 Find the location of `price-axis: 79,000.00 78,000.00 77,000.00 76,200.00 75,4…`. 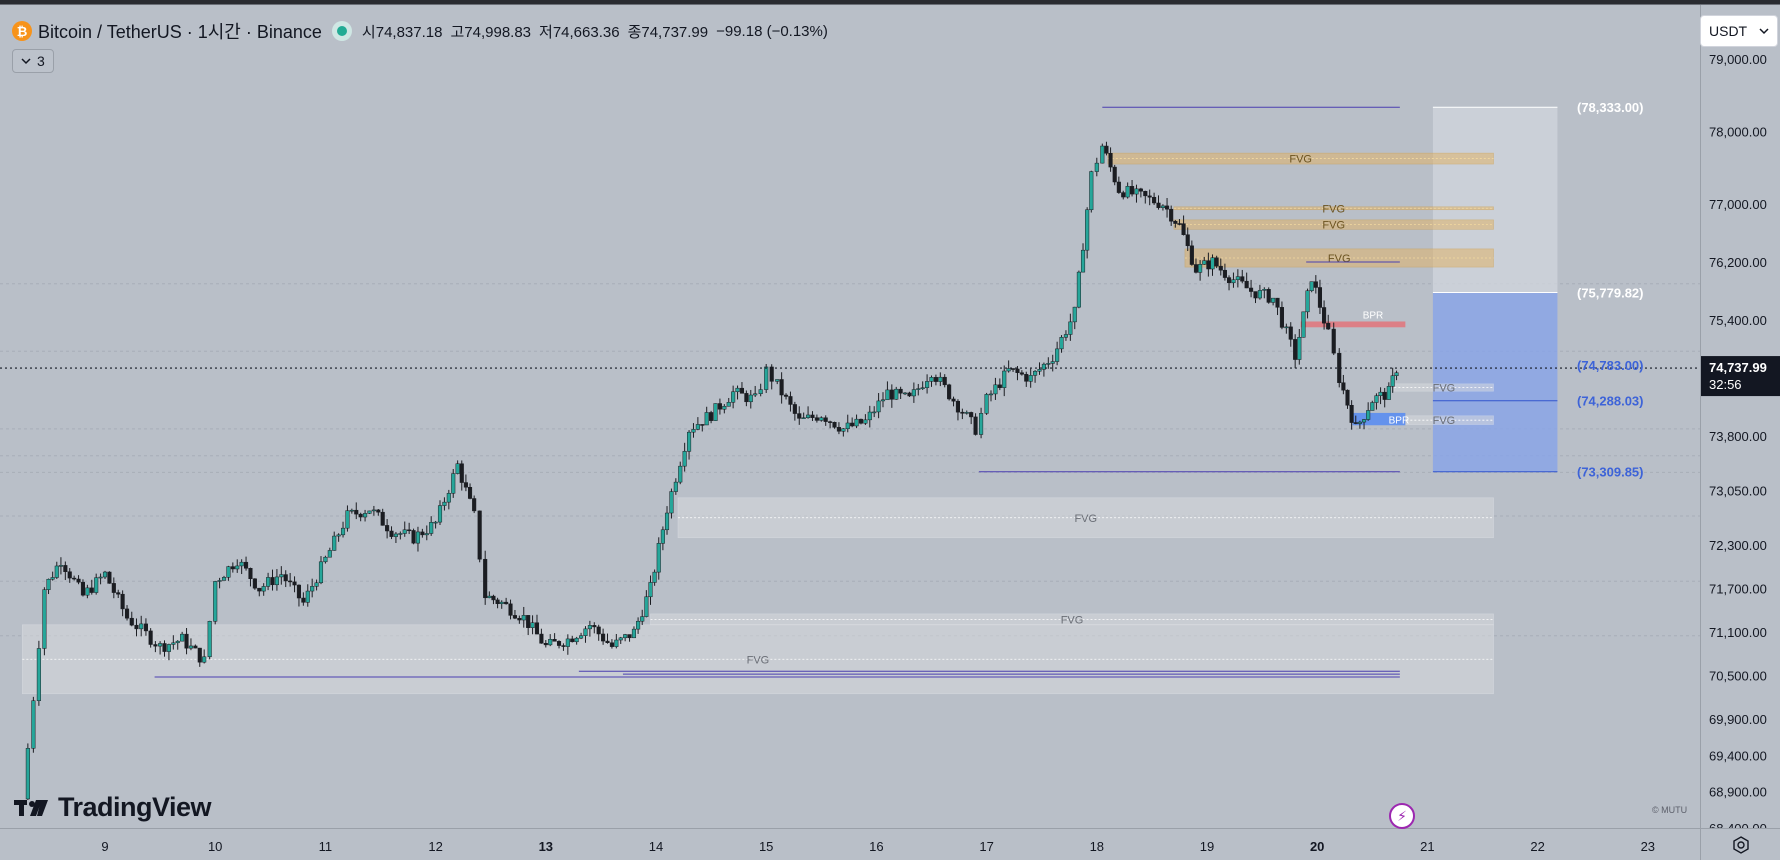

price-axis: 79,000.00 78,000.00 77,000.00 76,200.00 75,4… is located at coordinates (1740, 420).